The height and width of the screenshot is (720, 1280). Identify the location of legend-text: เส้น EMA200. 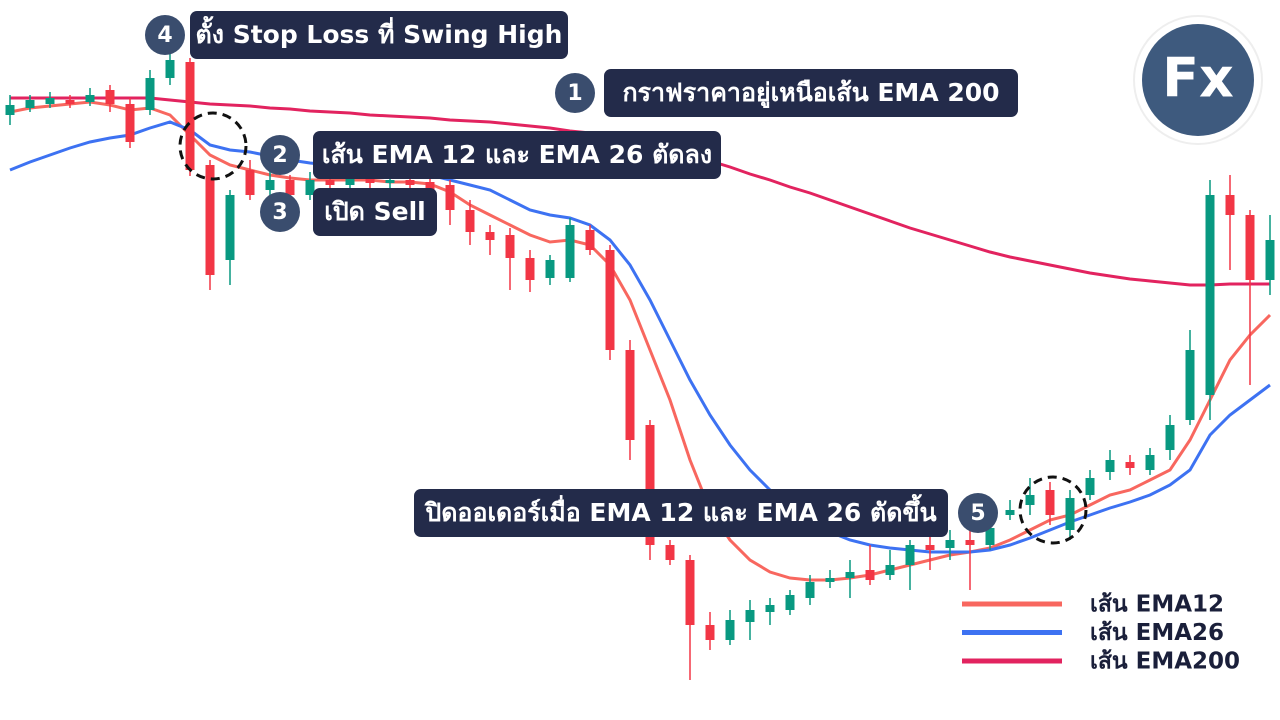
(1165, 662).